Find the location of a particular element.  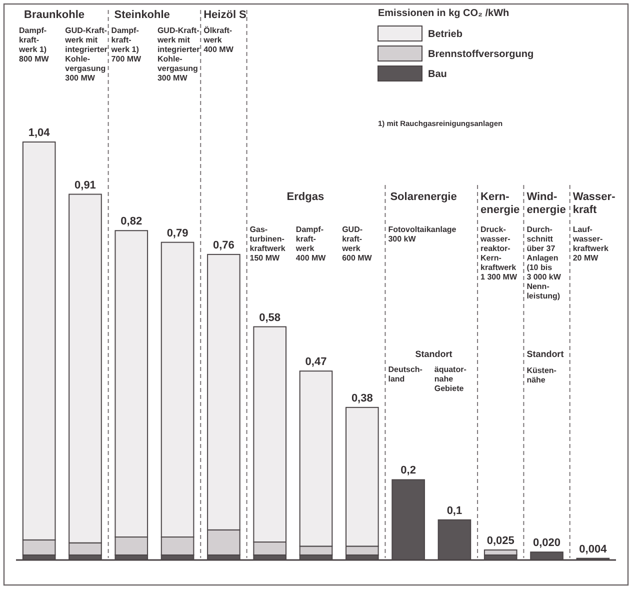

bar is located at coordinates (501, 552).